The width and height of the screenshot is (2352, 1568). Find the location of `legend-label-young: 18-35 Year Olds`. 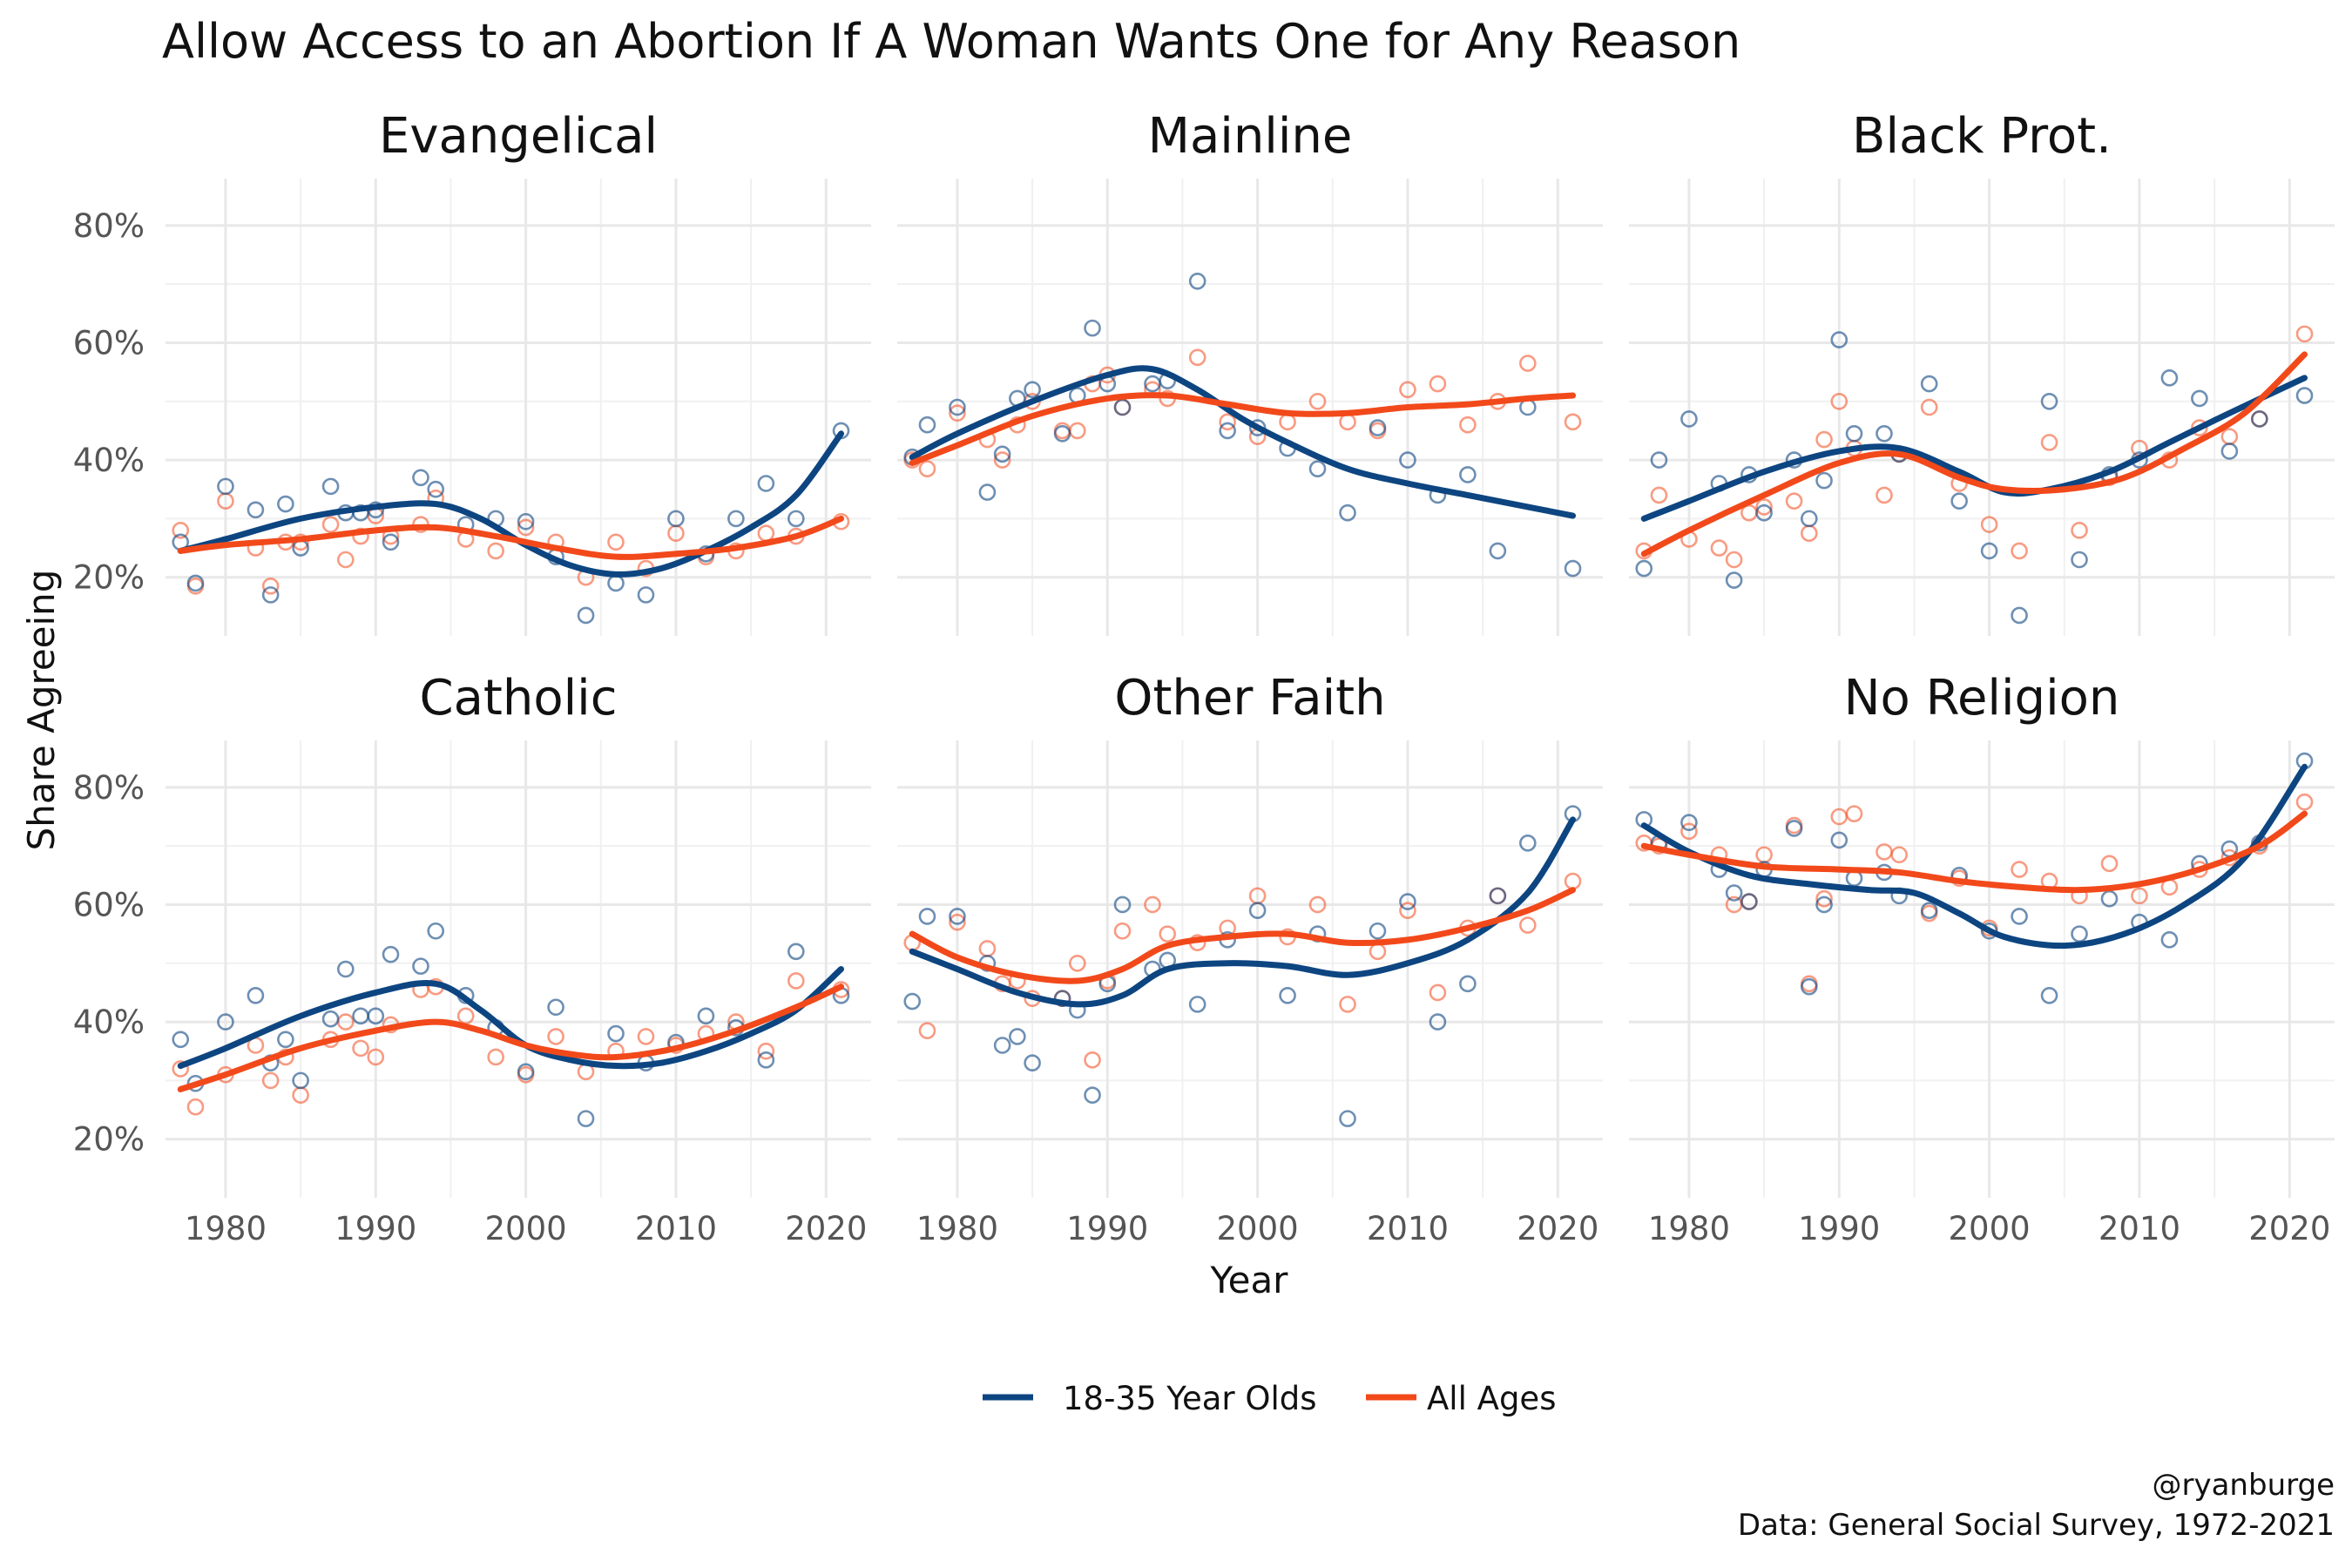

legend-label-young: 18-35 Year Olds is located at coordinates (1190, 1398).